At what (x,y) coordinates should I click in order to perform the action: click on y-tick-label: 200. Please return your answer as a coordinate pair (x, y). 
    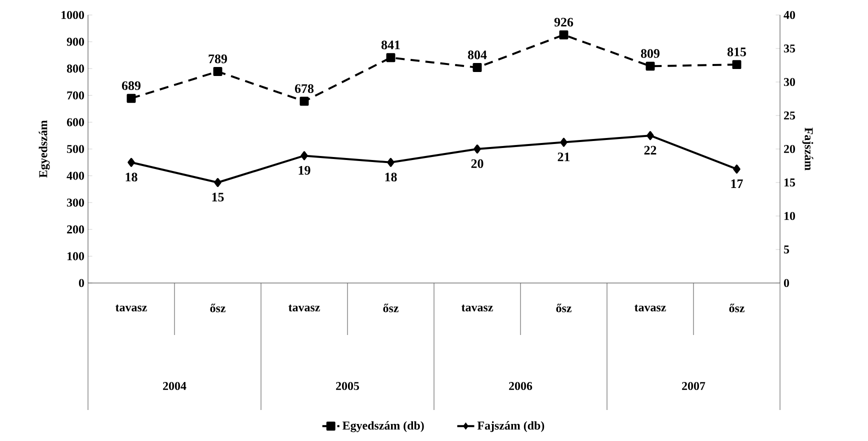
    Looking at the image, I should click on (75, 229).